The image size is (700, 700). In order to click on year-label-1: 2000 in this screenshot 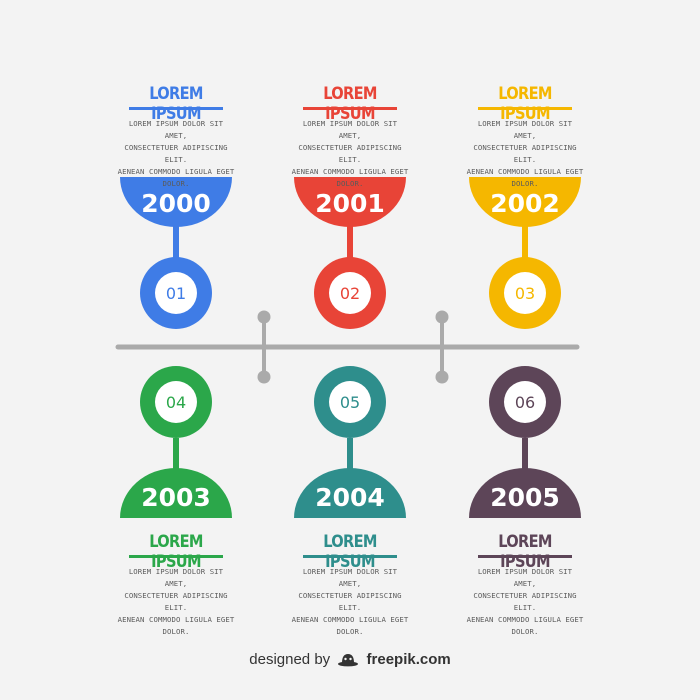, I will do `click(176, 203)`.